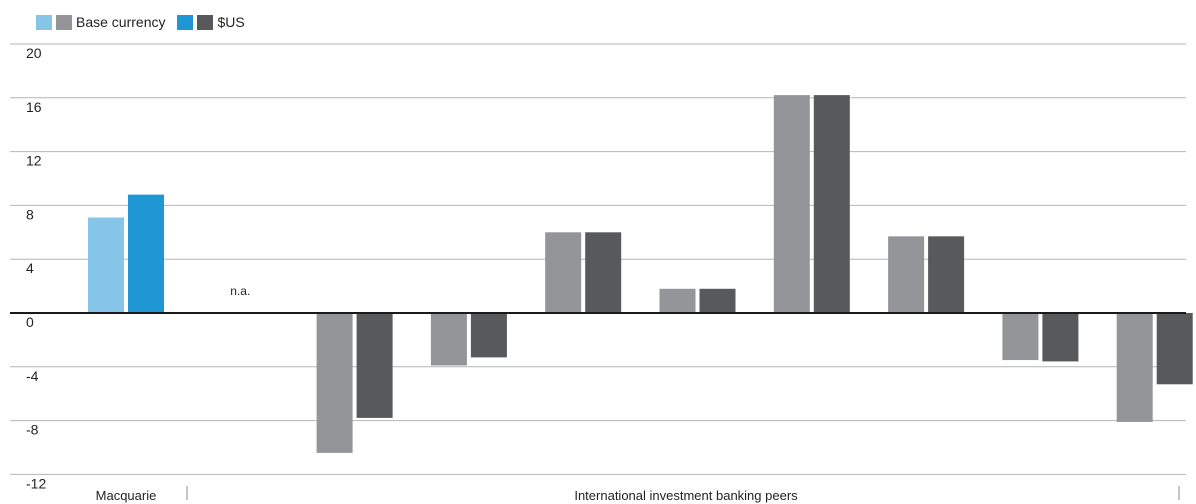 Image resolution: width=1196 pixels, height=504 pixels. I want to click on legend-swatch-usd-peer, so click(205, 22).